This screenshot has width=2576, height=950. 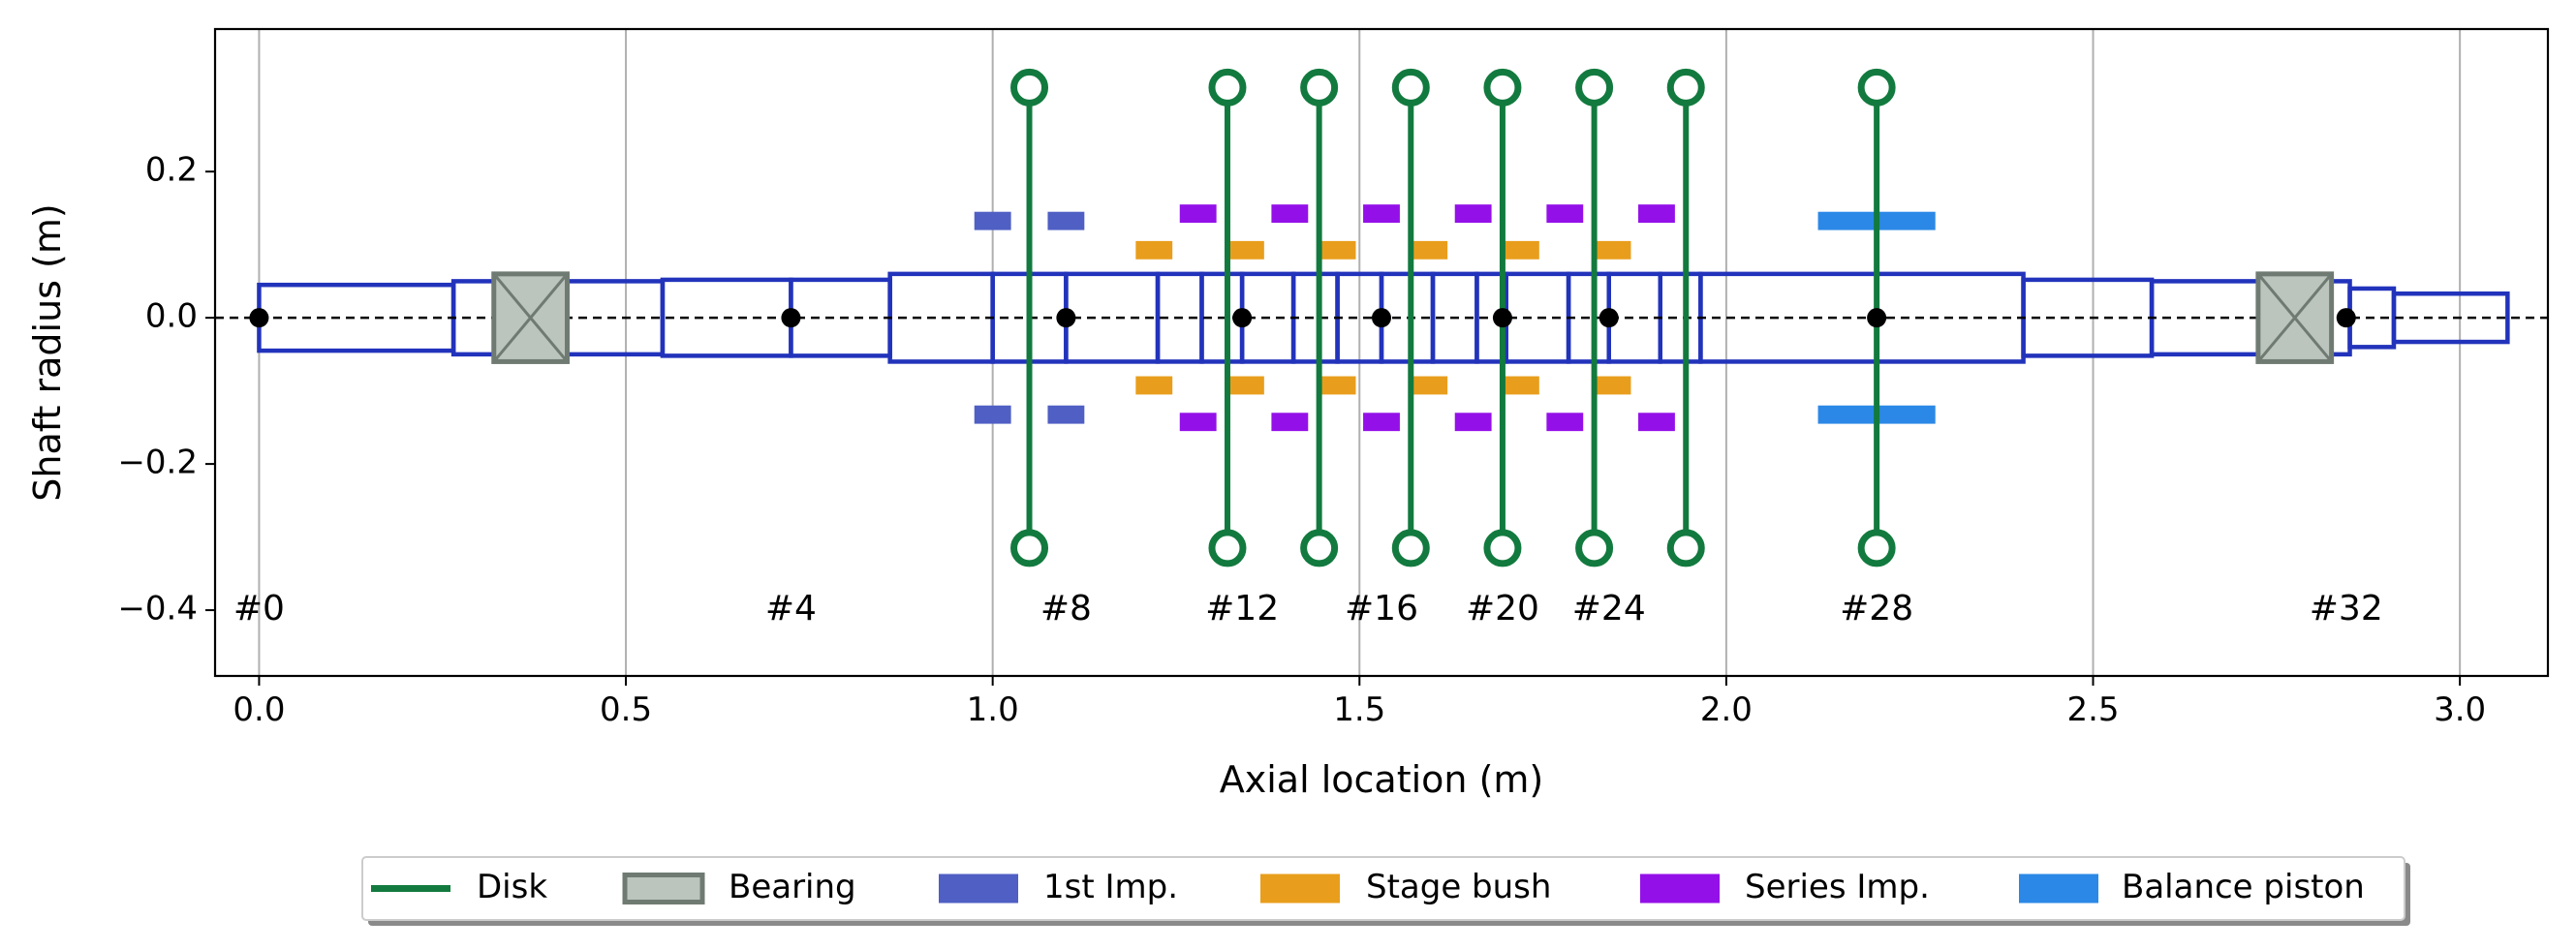 I want to click on legend-label: Balance piston, so click(x=2243, y=887).